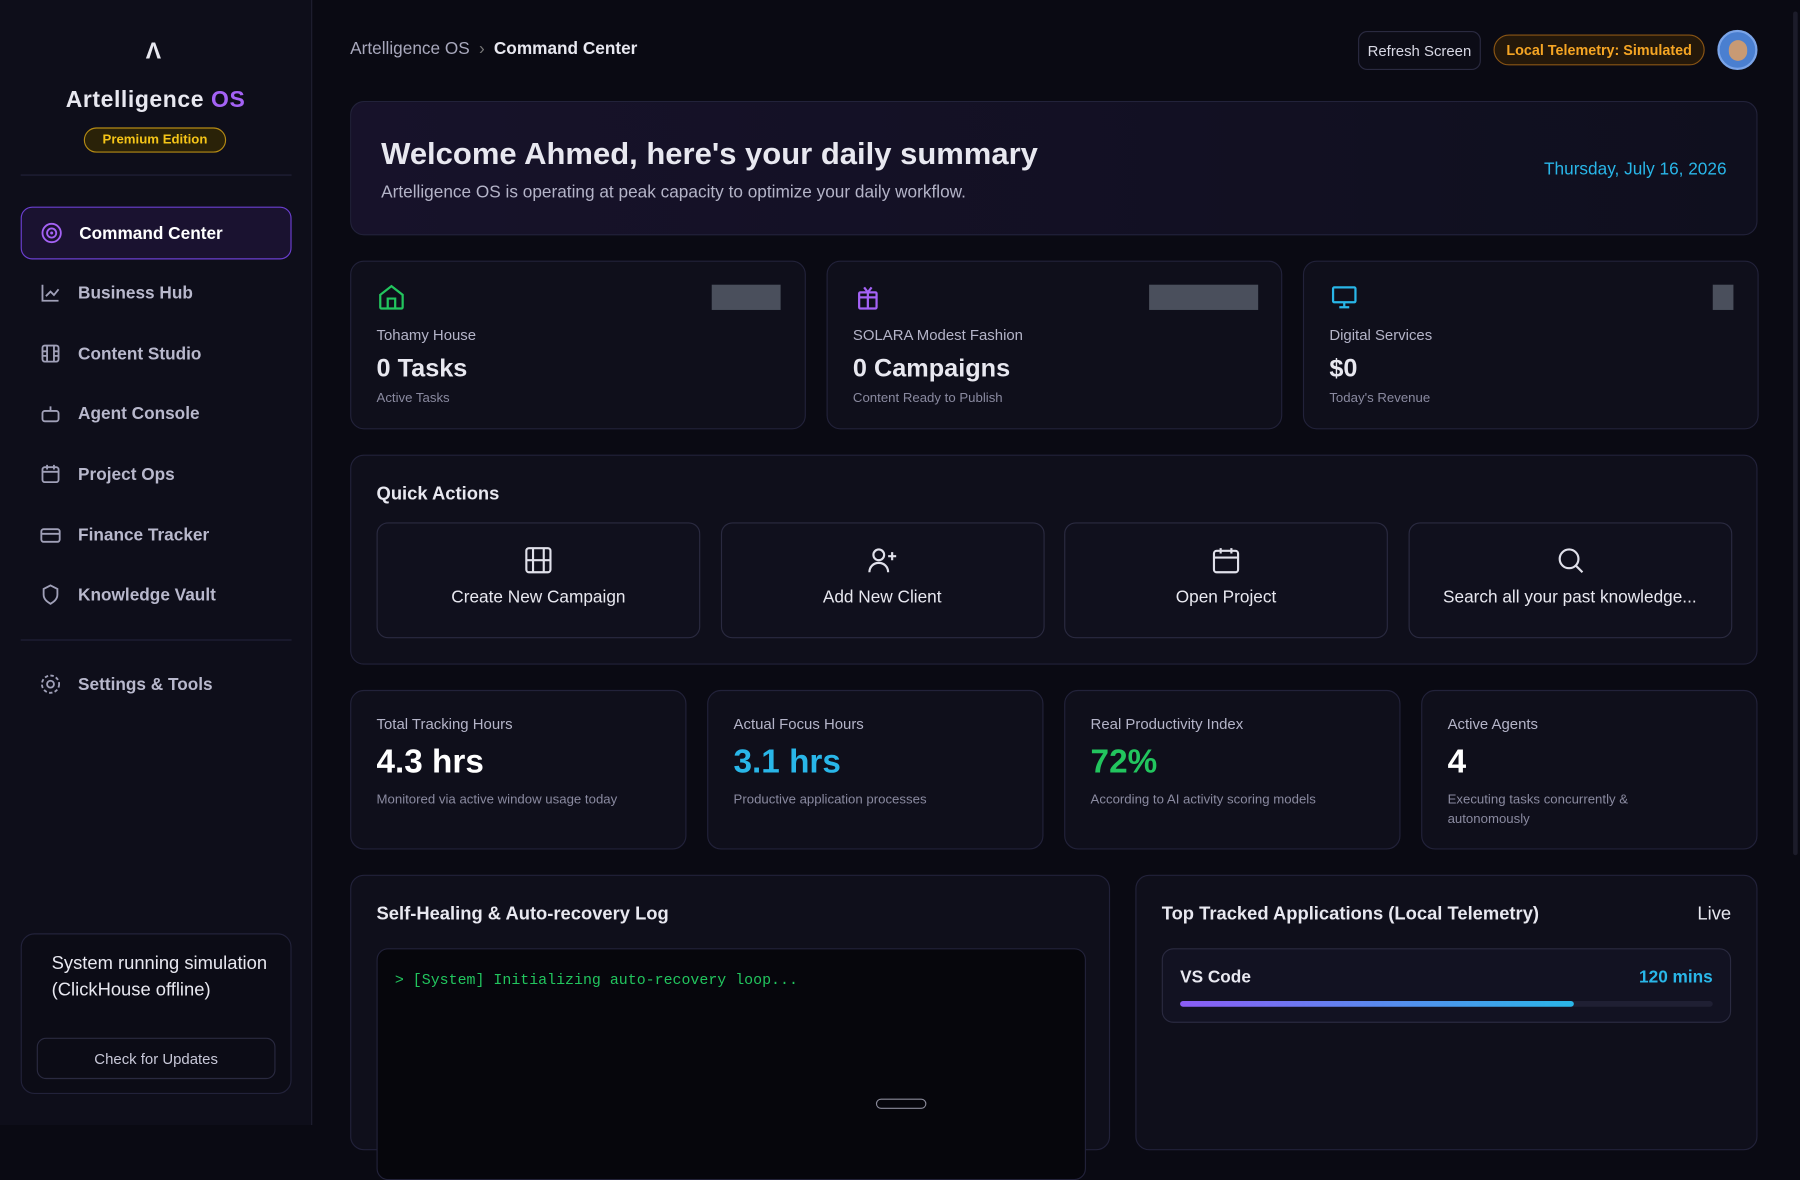 This screenshot has width=1800, height=1180. Describe the element at coordinates (135, 292) in the screenshot. I see `nav-label: Business Hub` at that location.